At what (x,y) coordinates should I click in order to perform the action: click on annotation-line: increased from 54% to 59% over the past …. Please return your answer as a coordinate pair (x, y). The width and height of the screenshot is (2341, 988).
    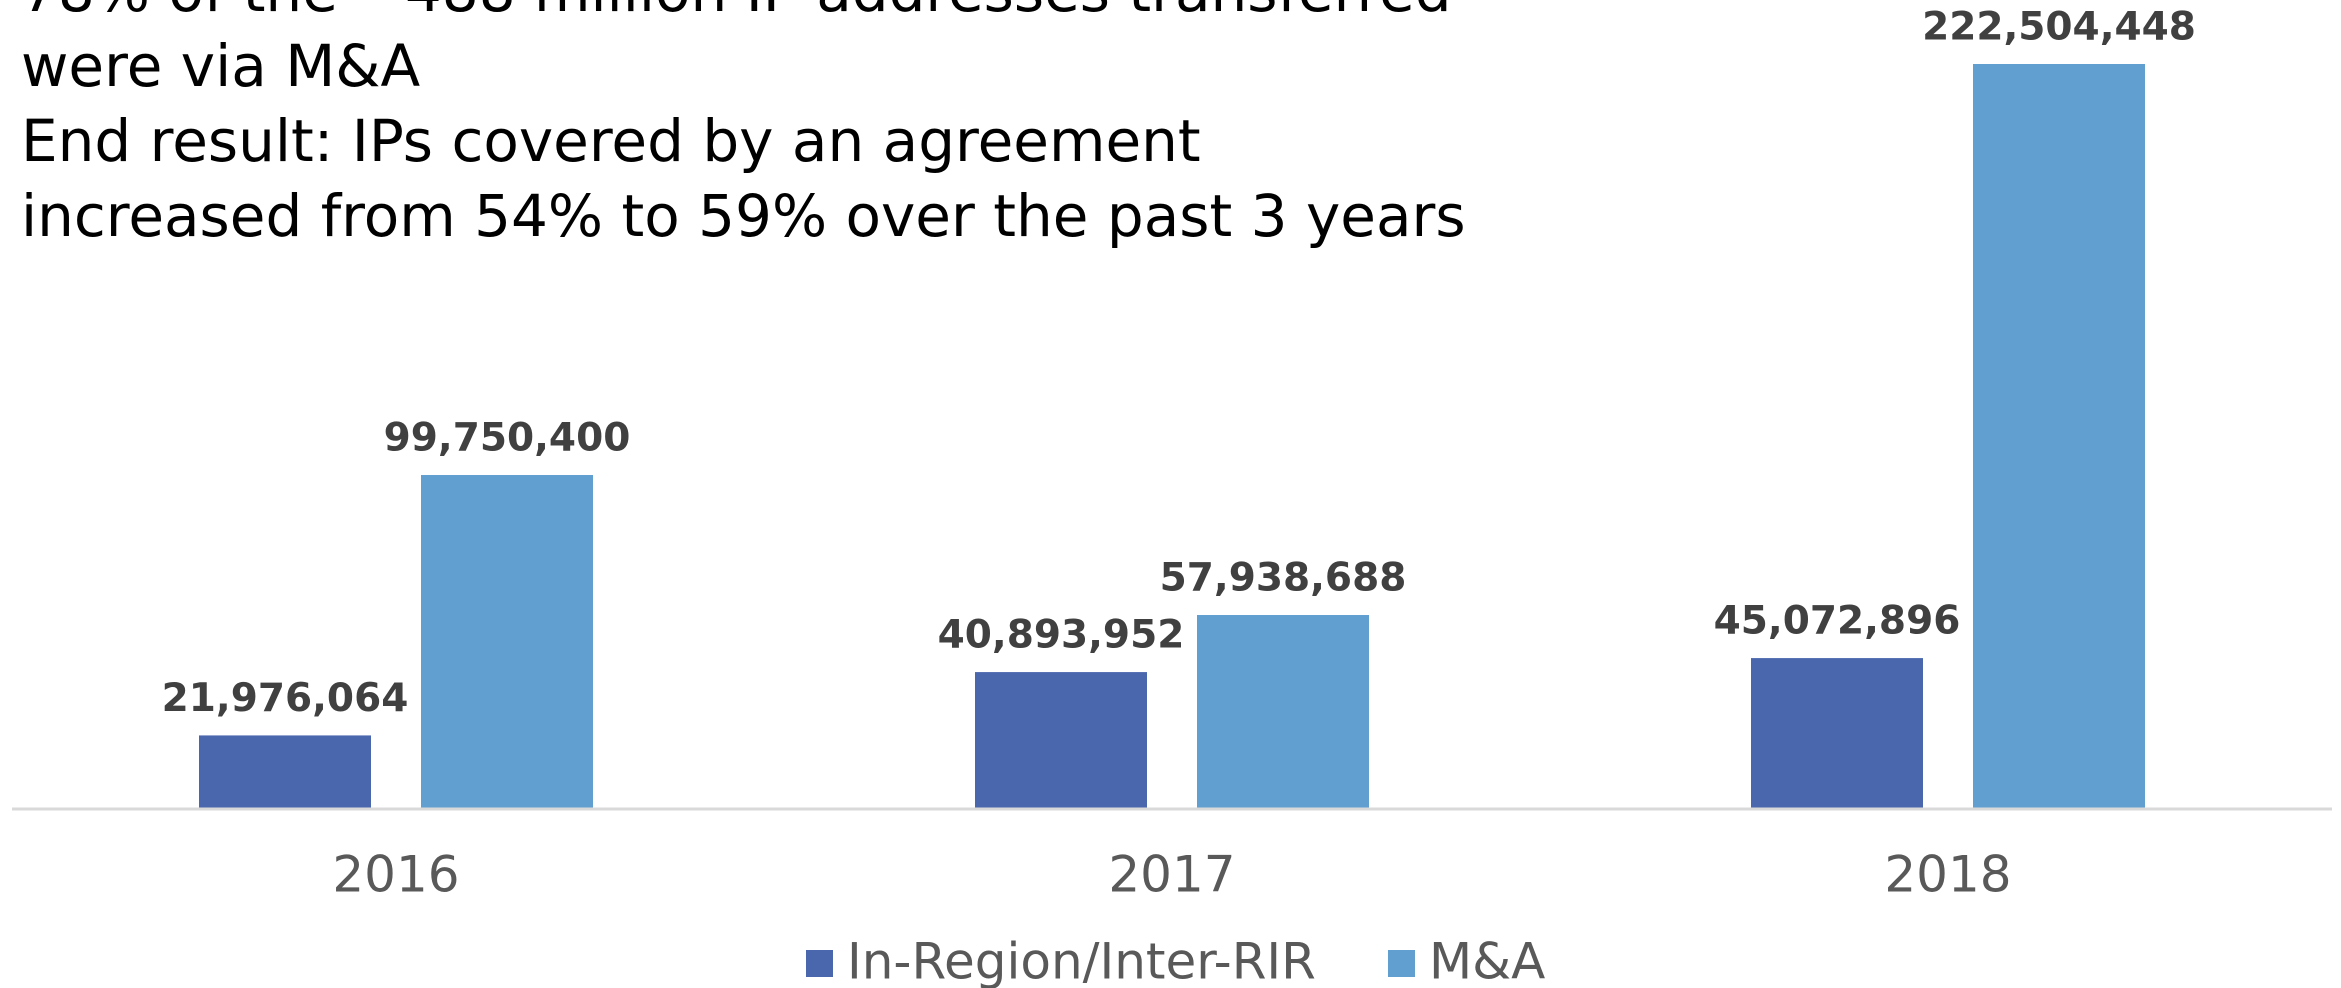
    Looking at the image, I should click on (743, 216).